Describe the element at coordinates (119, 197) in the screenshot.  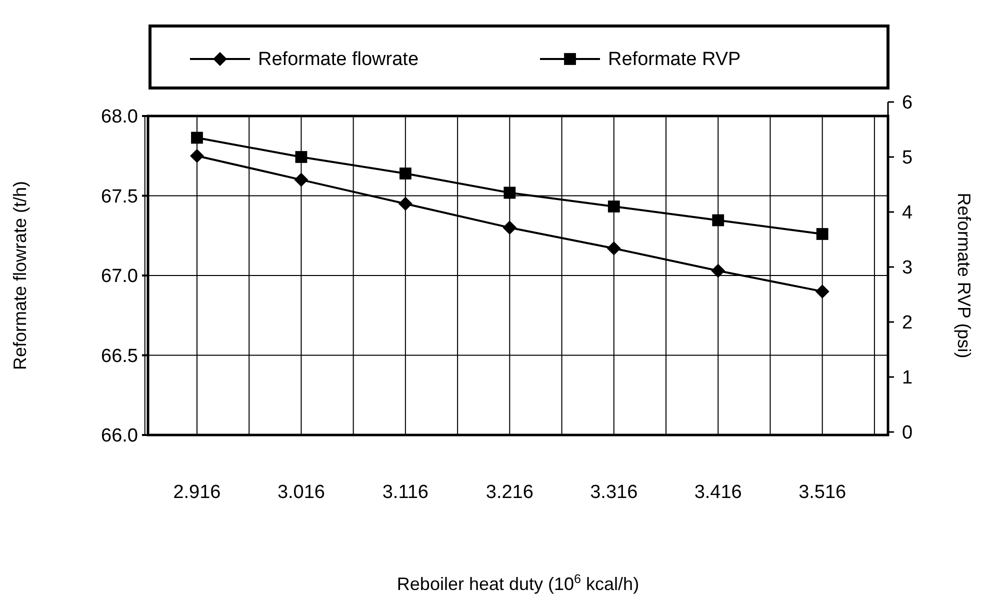
I see `y-tick-label: 67.5` at that location.